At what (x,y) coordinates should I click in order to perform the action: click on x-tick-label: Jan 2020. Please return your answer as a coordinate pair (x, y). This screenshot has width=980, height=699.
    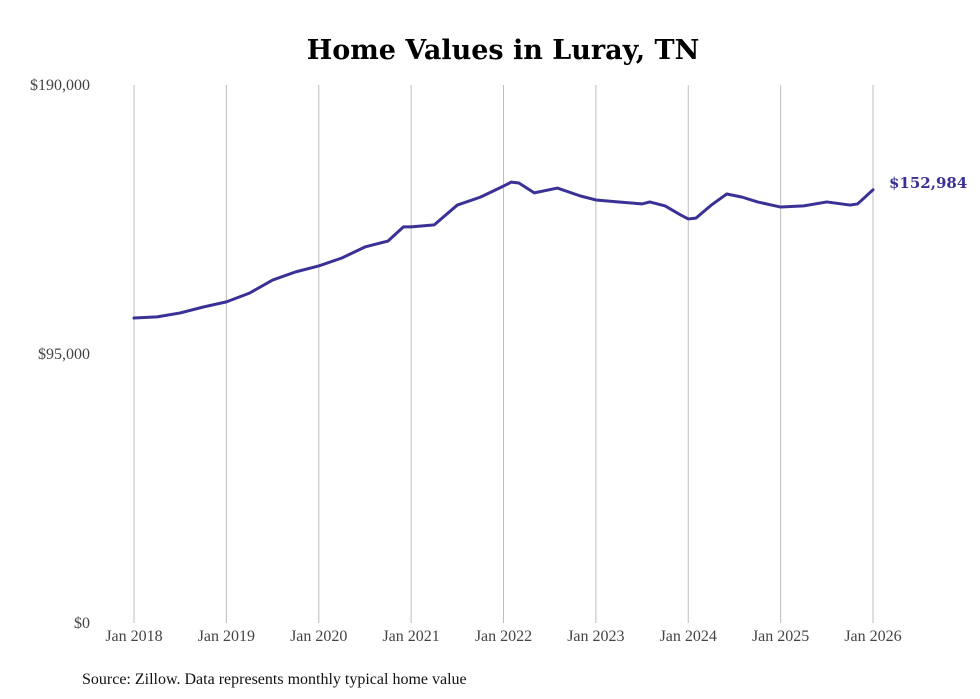
    Looking at the image, I should click on (318, 636).